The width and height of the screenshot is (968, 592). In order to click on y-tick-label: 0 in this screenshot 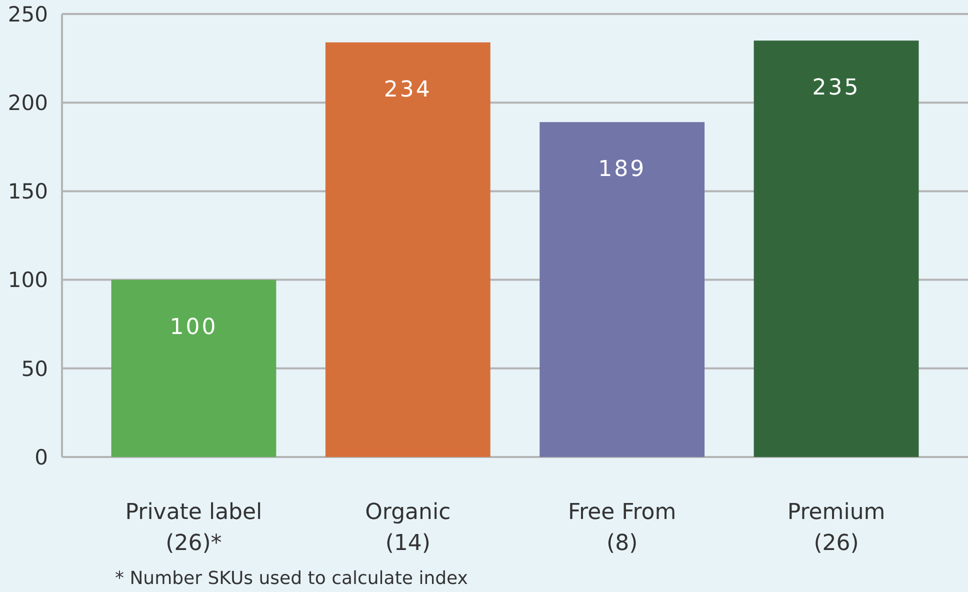, I will do `click(41, 457)`.